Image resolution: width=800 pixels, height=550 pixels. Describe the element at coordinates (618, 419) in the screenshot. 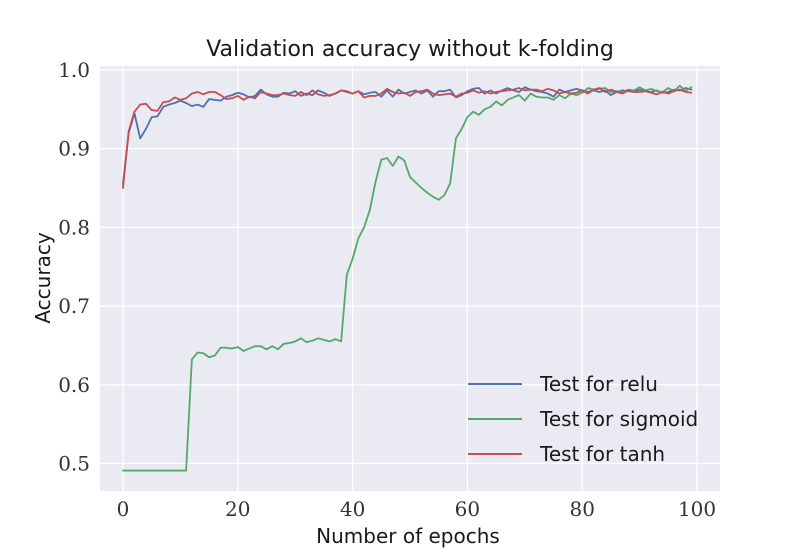

I see `legend-label: Test for sigmoid` at that location.